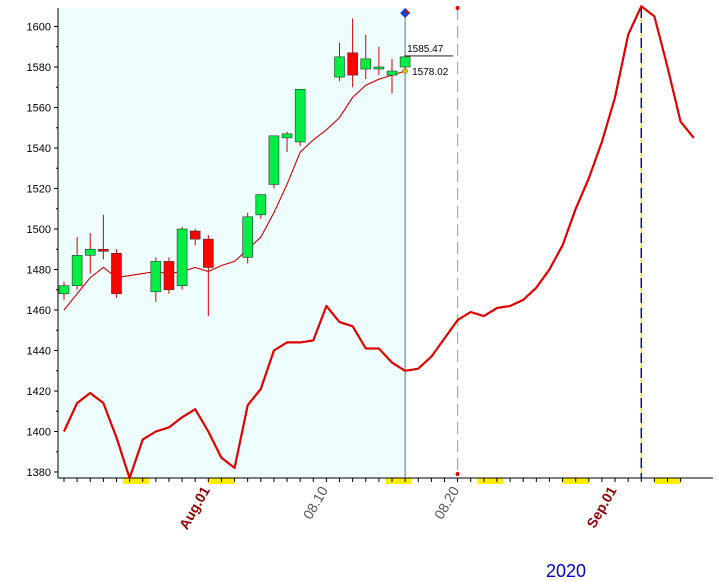  What do you see at coordinates (457, 8) in the screenshot?
I see `forecast-top-dot` at bounding box center [457, 8].